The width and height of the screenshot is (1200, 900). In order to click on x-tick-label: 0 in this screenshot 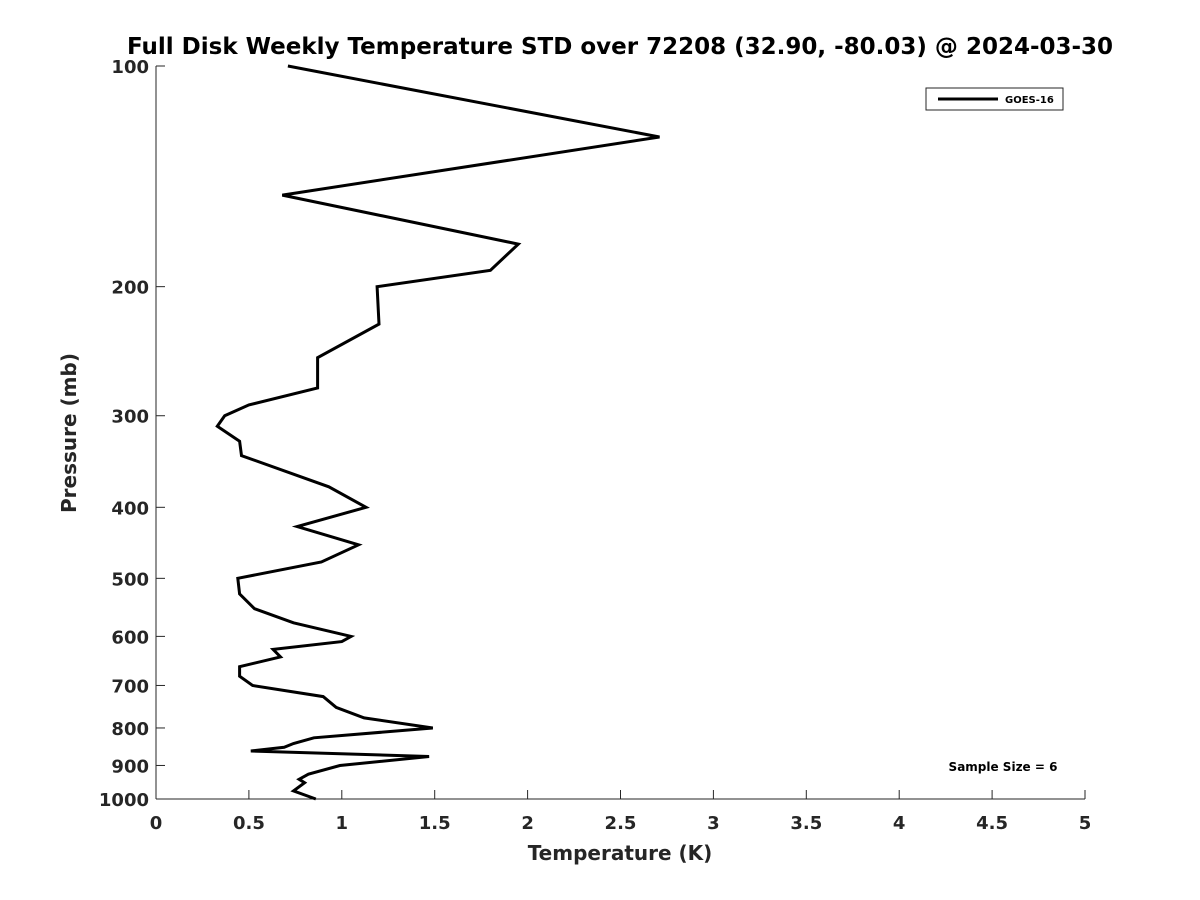, I will do `click(156, 823)`.